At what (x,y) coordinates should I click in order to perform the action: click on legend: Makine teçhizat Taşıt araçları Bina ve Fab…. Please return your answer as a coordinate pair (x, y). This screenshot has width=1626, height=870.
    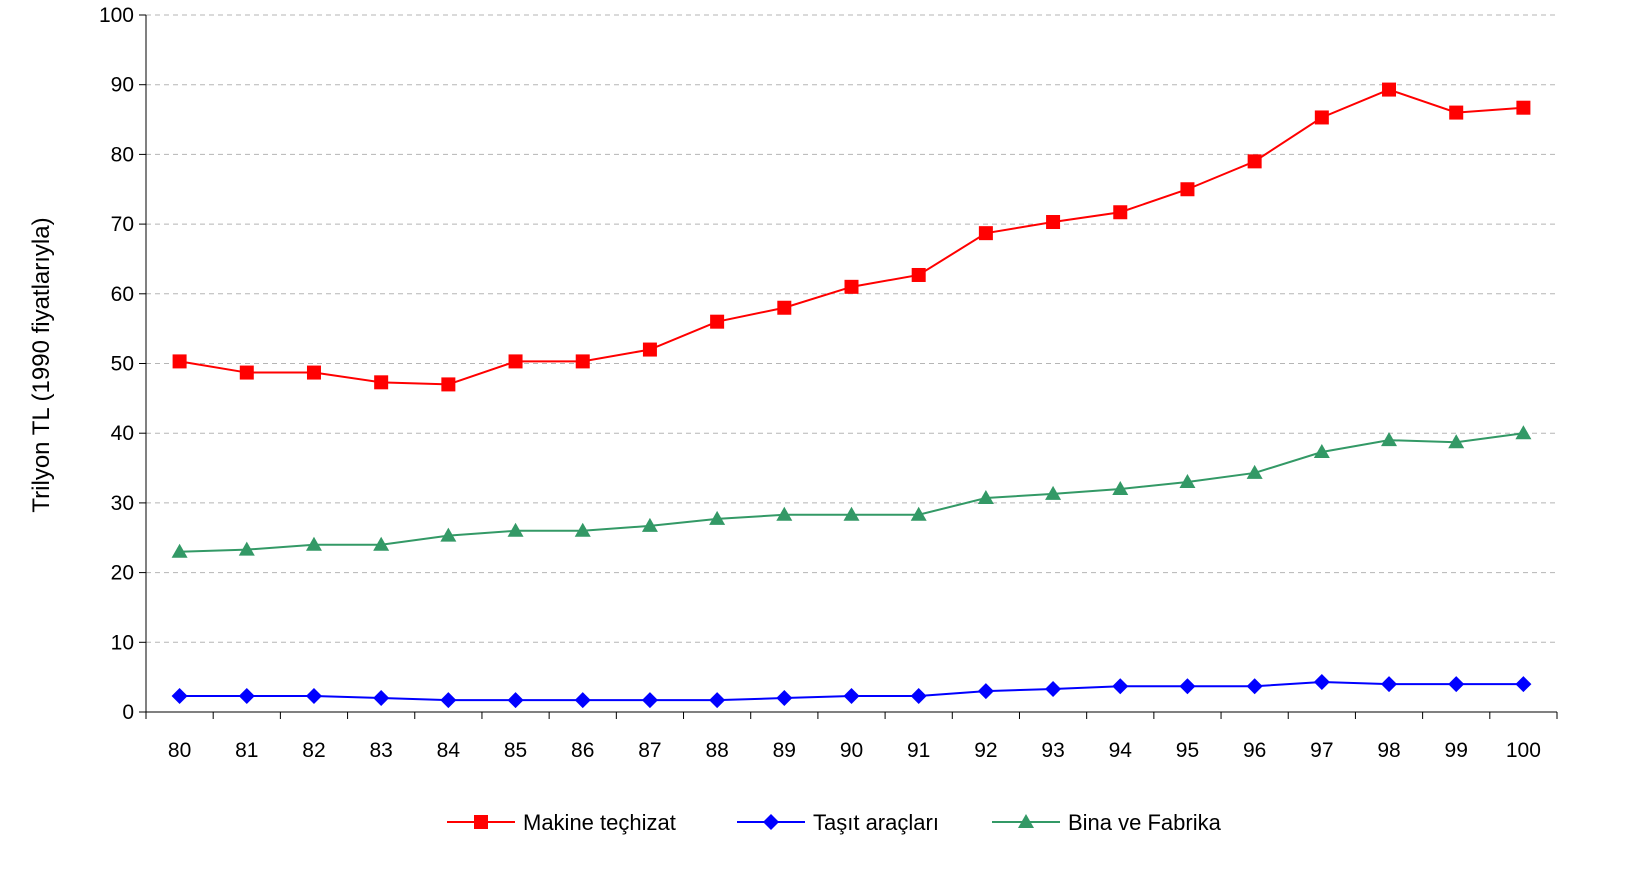
    Looking at the image, I should click on (834, 822).